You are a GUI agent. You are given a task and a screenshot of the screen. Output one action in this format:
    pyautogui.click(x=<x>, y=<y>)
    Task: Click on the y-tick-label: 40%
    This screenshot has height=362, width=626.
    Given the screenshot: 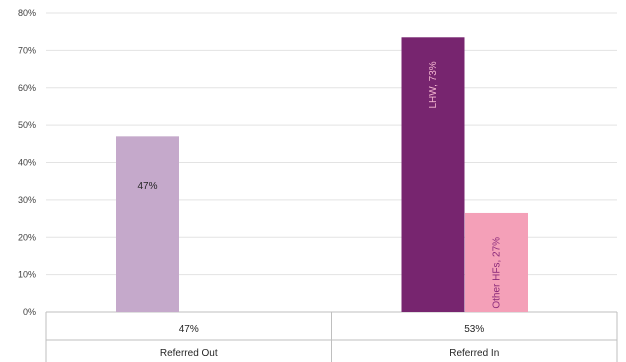 What is the action you would take?
    pyautogui.click(x=27, y=163)
    